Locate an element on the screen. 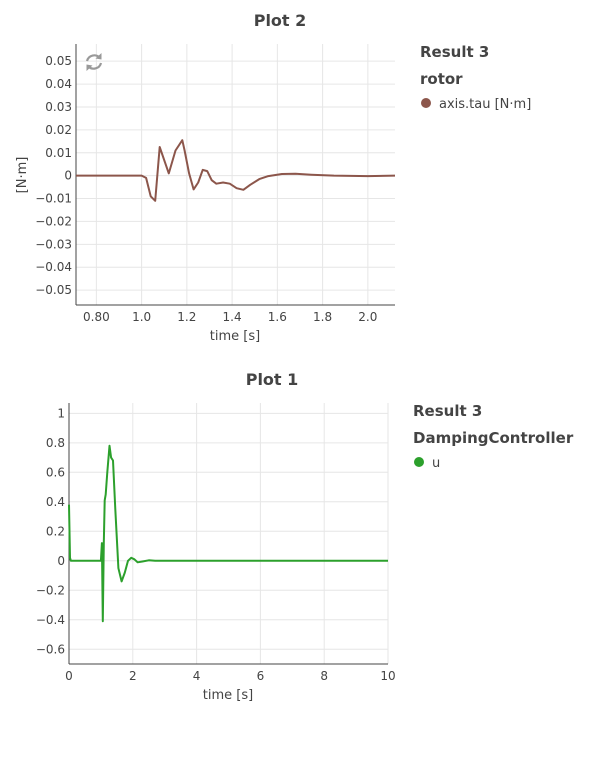 Image resolution: width=595 pixels, height=783 pixels. plot-2-legend-marker is located at coordinates (426, 103).